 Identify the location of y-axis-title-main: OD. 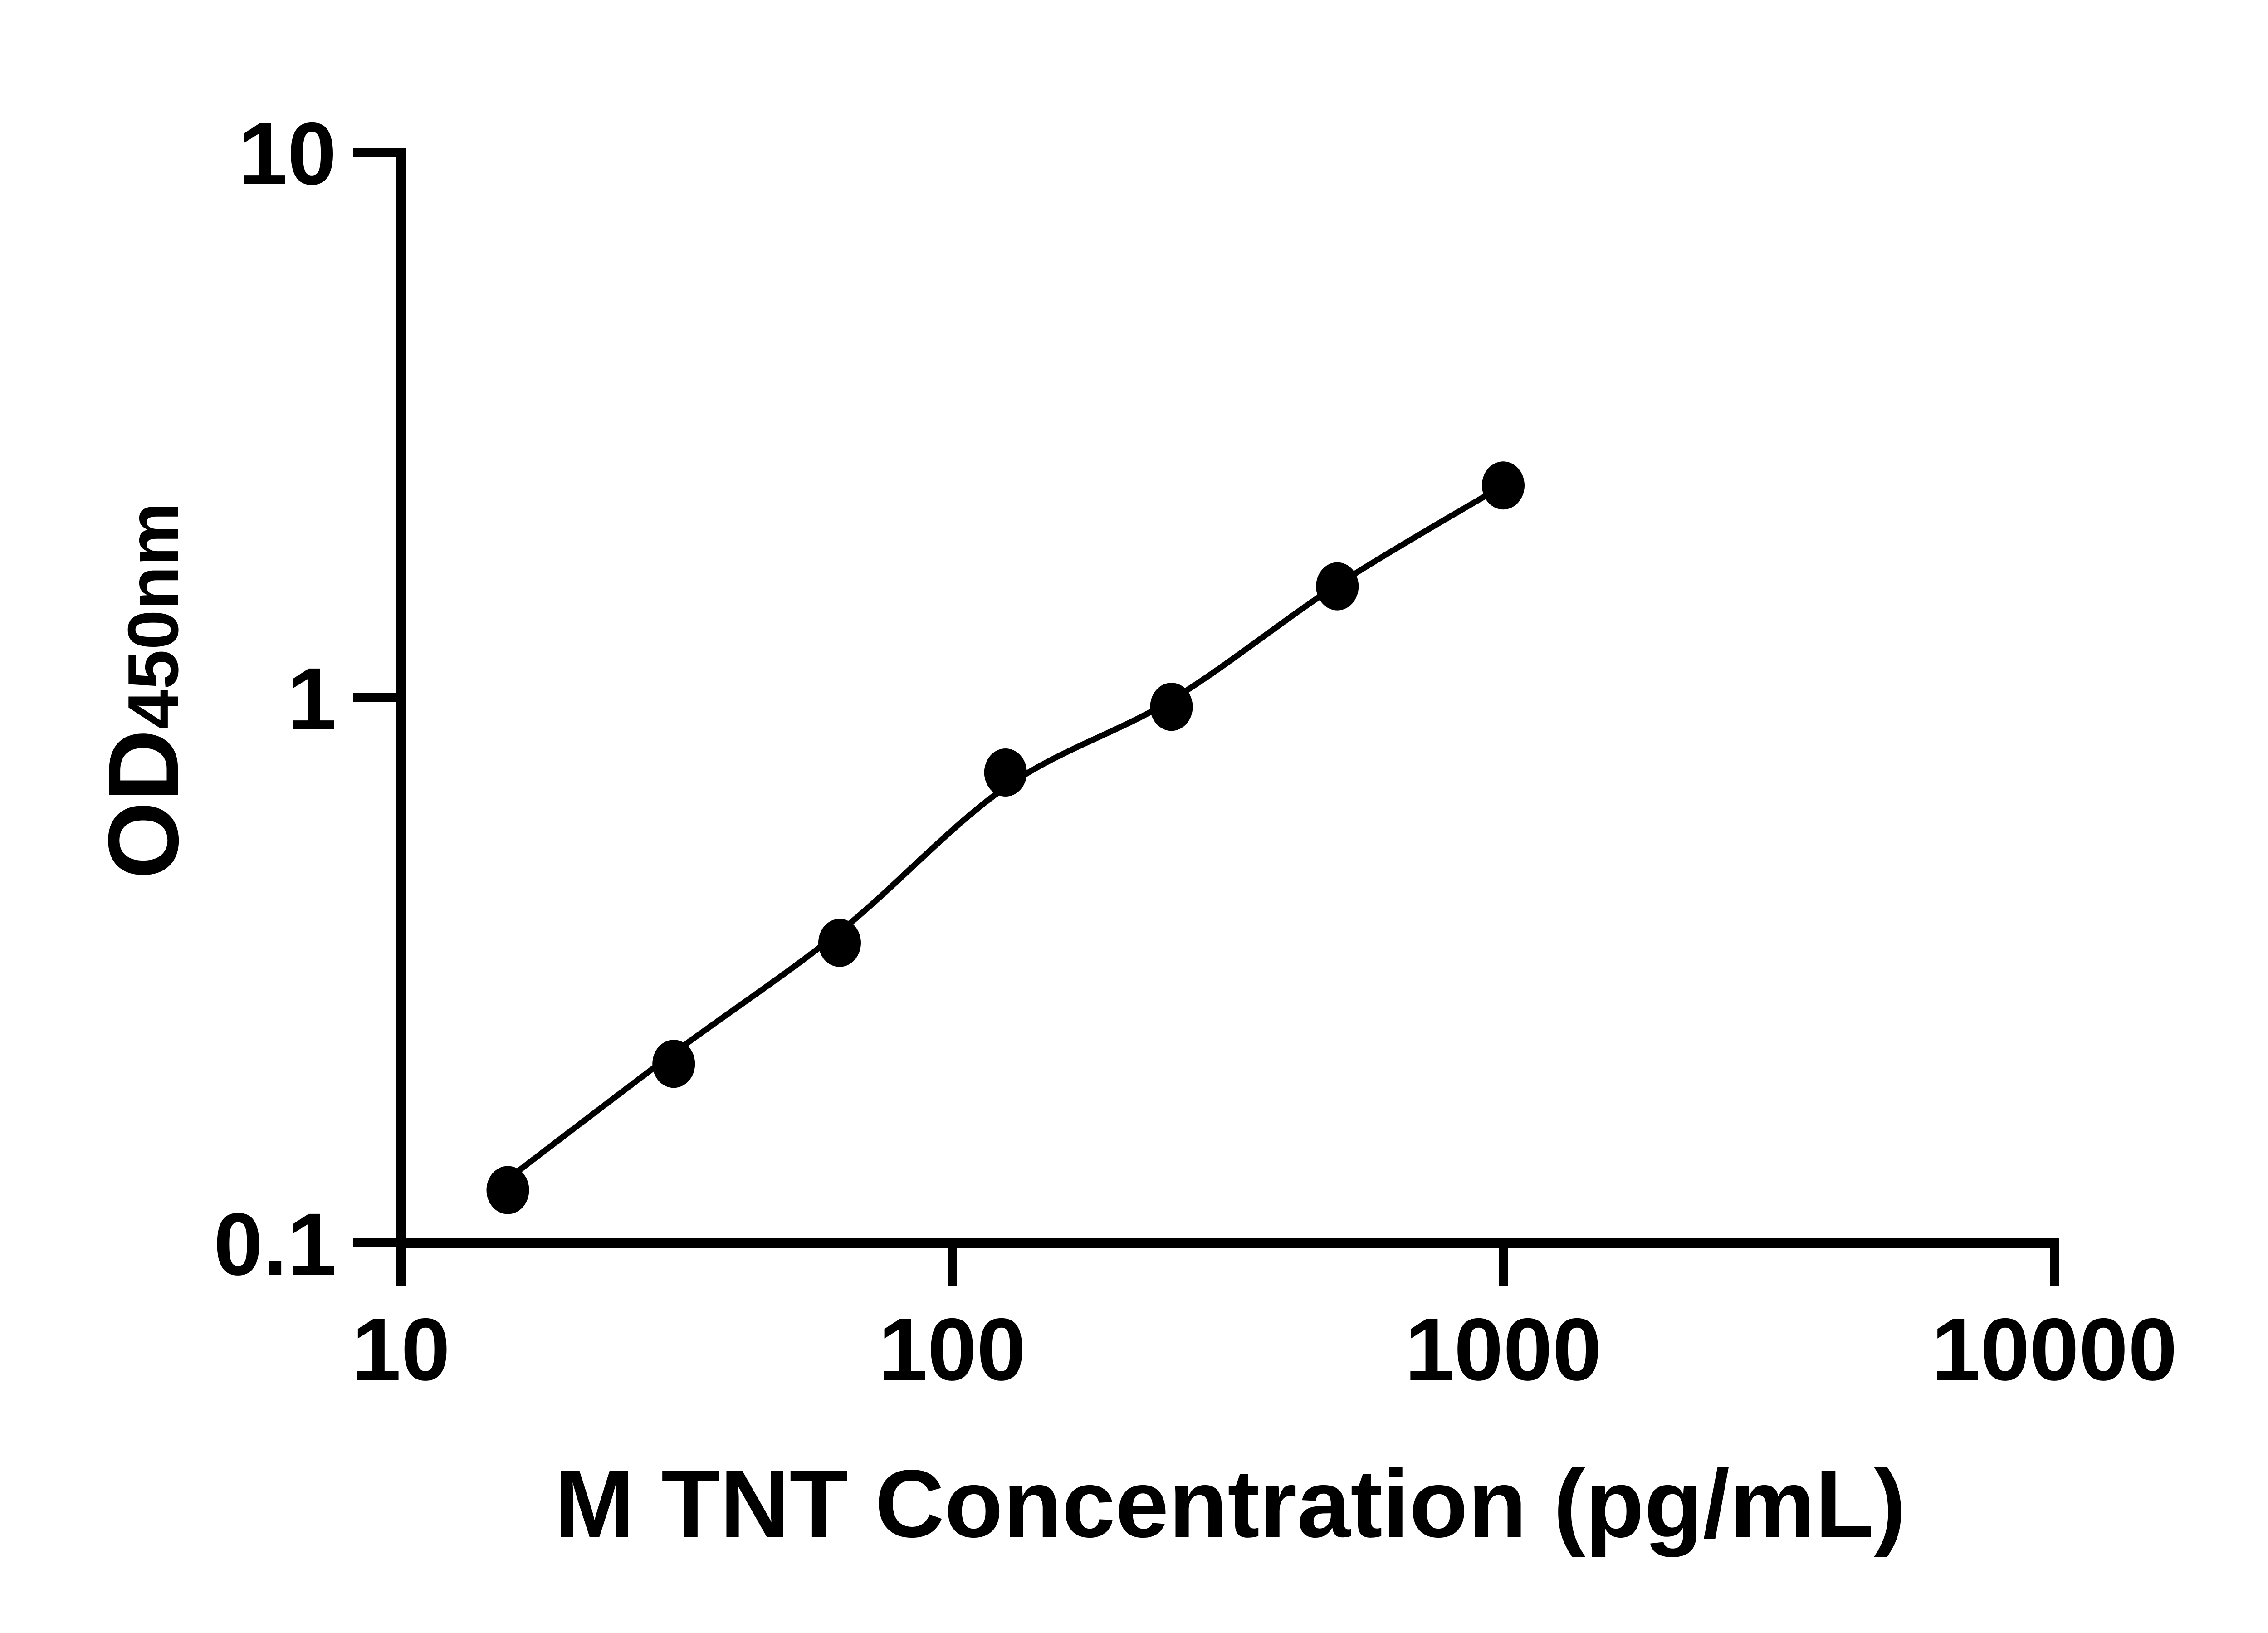
(144, 804).